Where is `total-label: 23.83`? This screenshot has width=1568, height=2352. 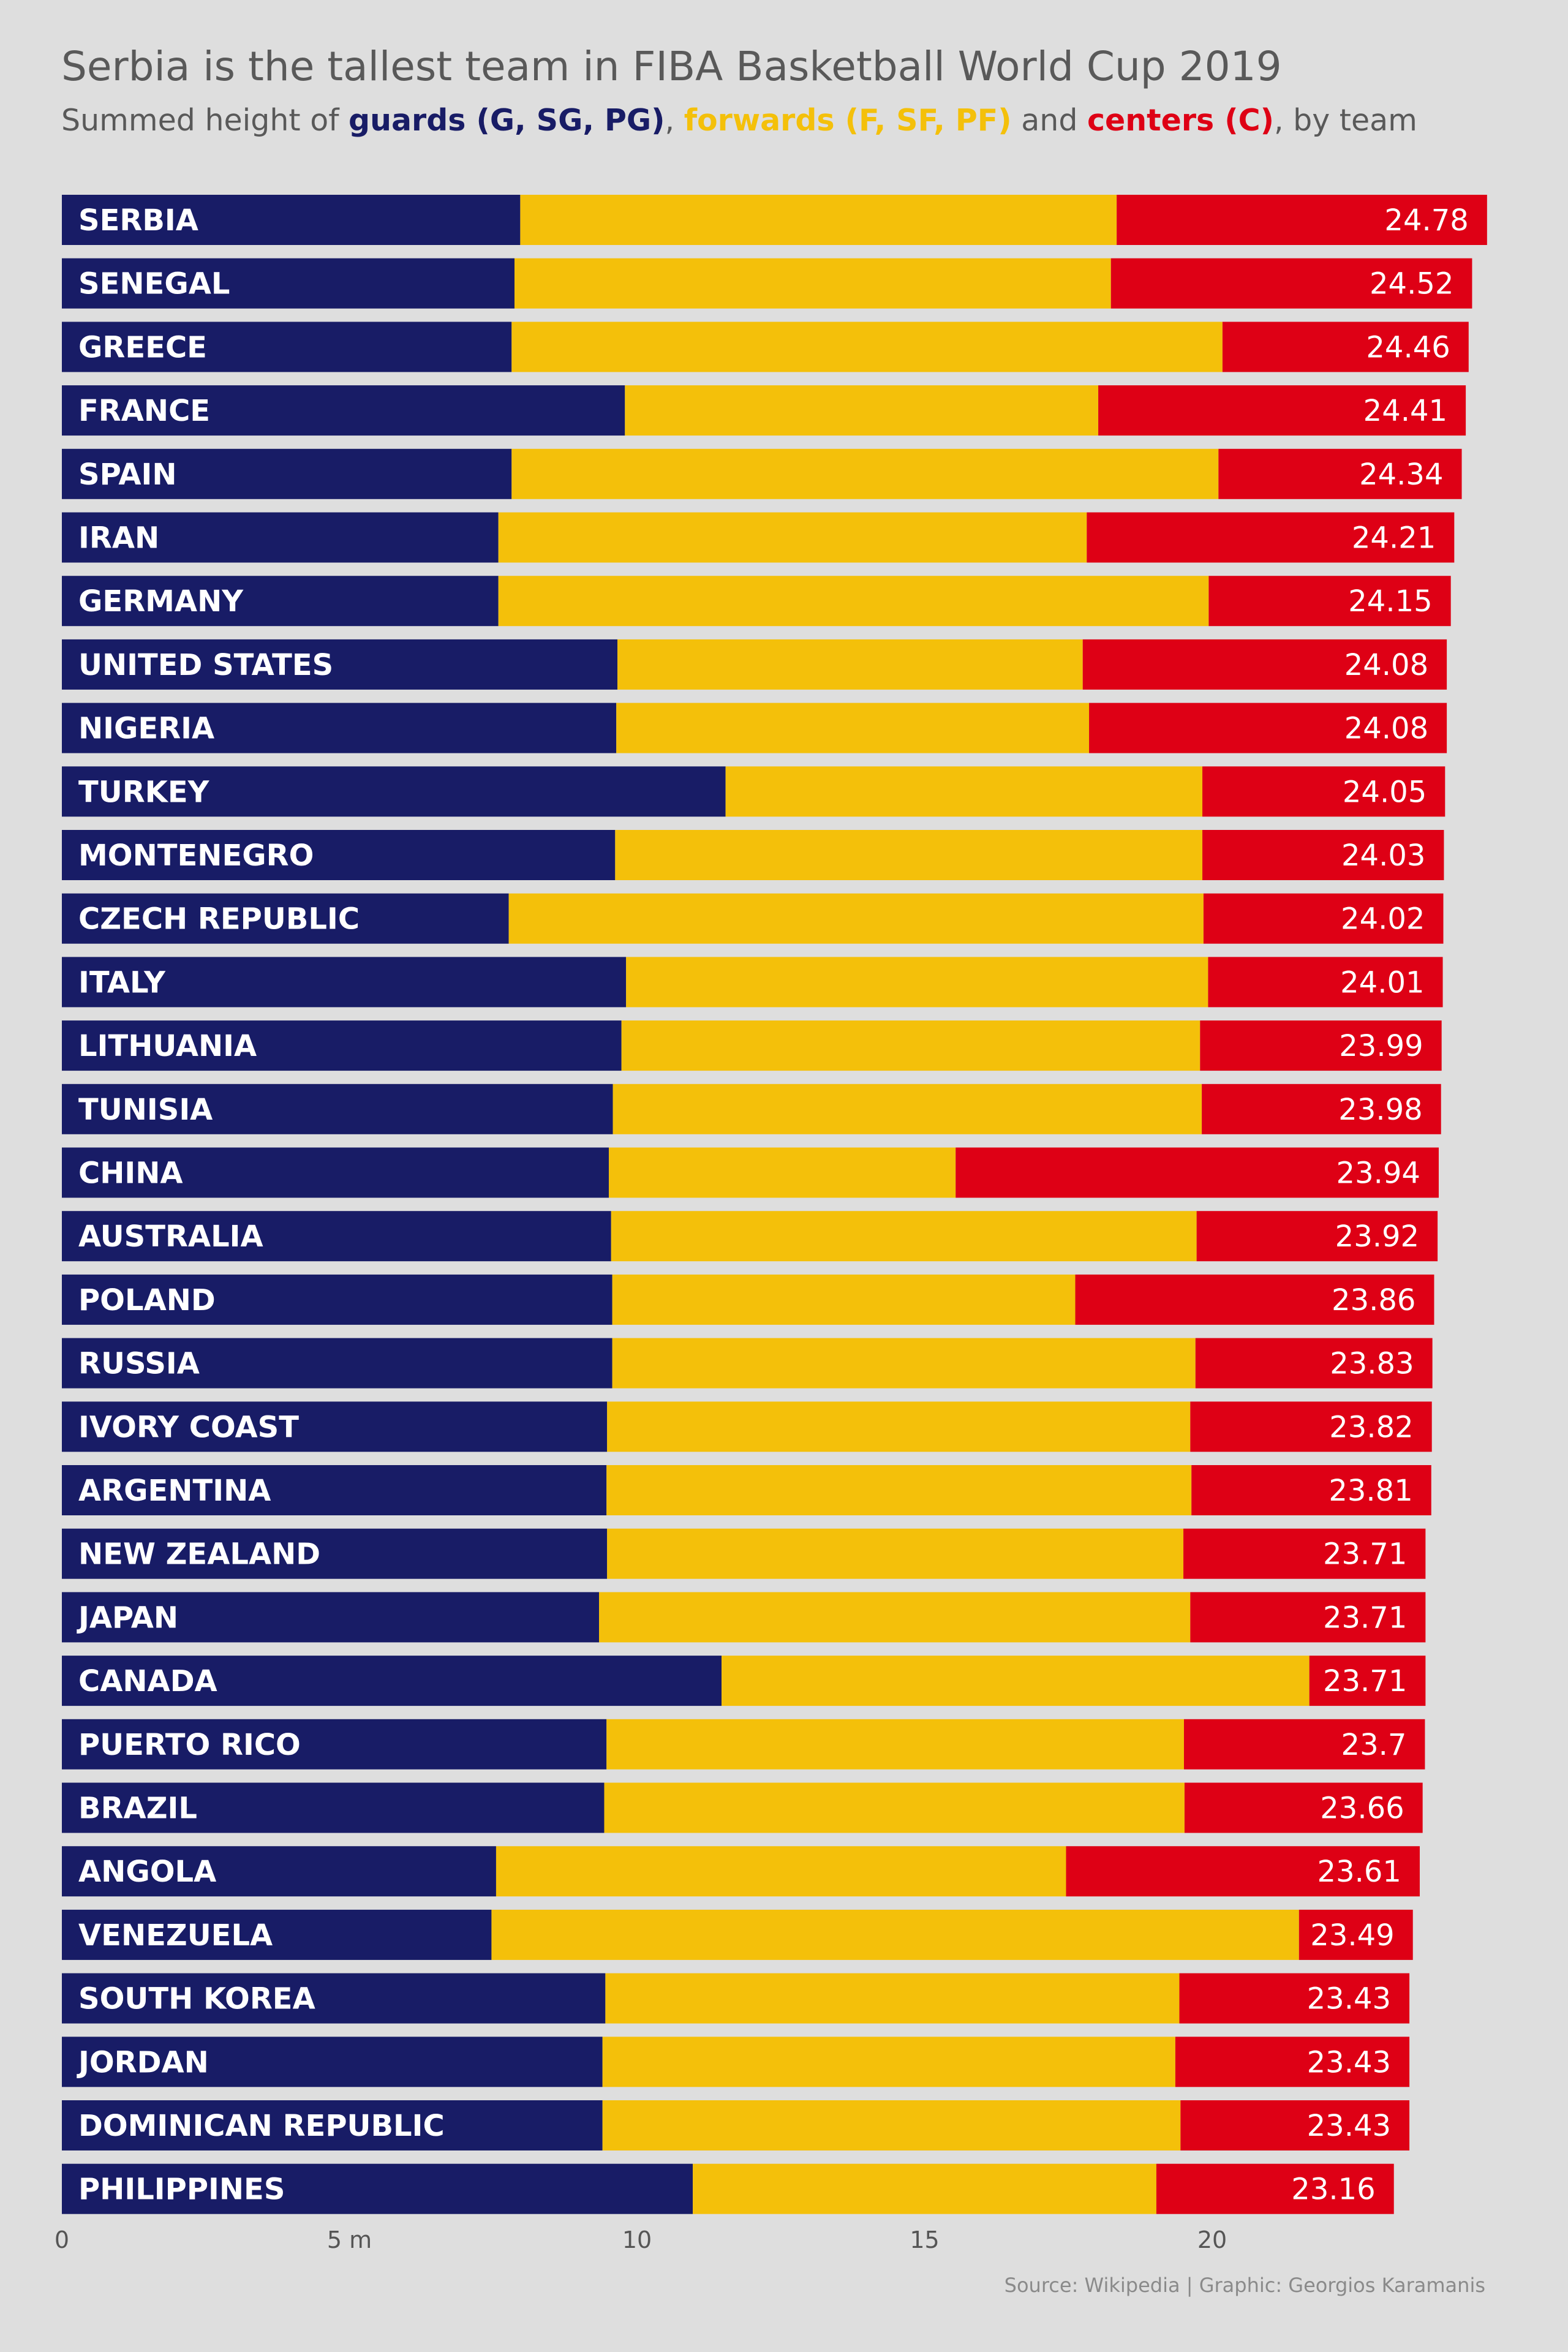 total-label: 23.83 is located at coordinates (1372, 1364).